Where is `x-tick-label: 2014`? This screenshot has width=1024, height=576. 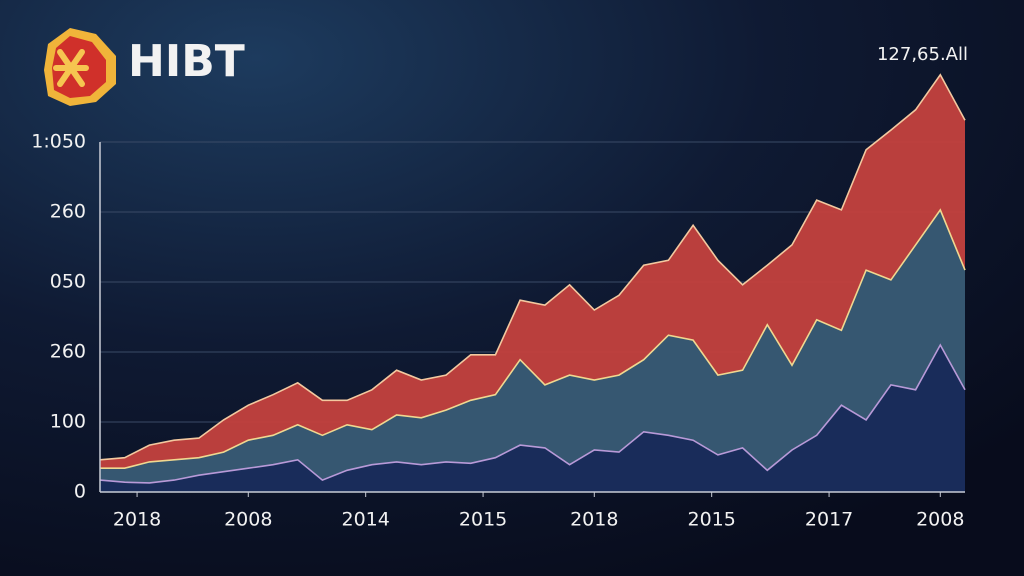 x-tick-label: 2014 is located at coordinates (365, 520).